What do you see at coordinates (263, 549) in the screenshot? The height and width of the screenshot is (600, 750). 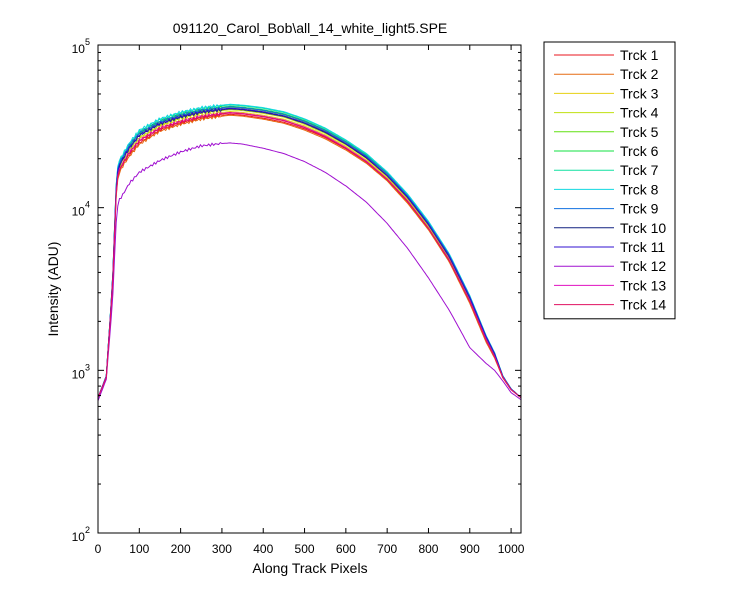 I see `x-tick-label: 400` at bounding box center [263, 549].